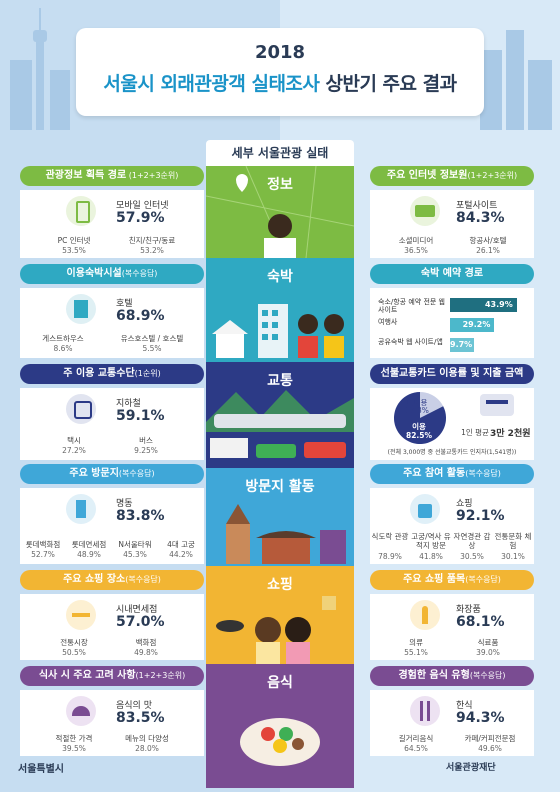  Describe the element at coordinates (425, 711) in the screenshot. I see `spoon-icon` at that location.